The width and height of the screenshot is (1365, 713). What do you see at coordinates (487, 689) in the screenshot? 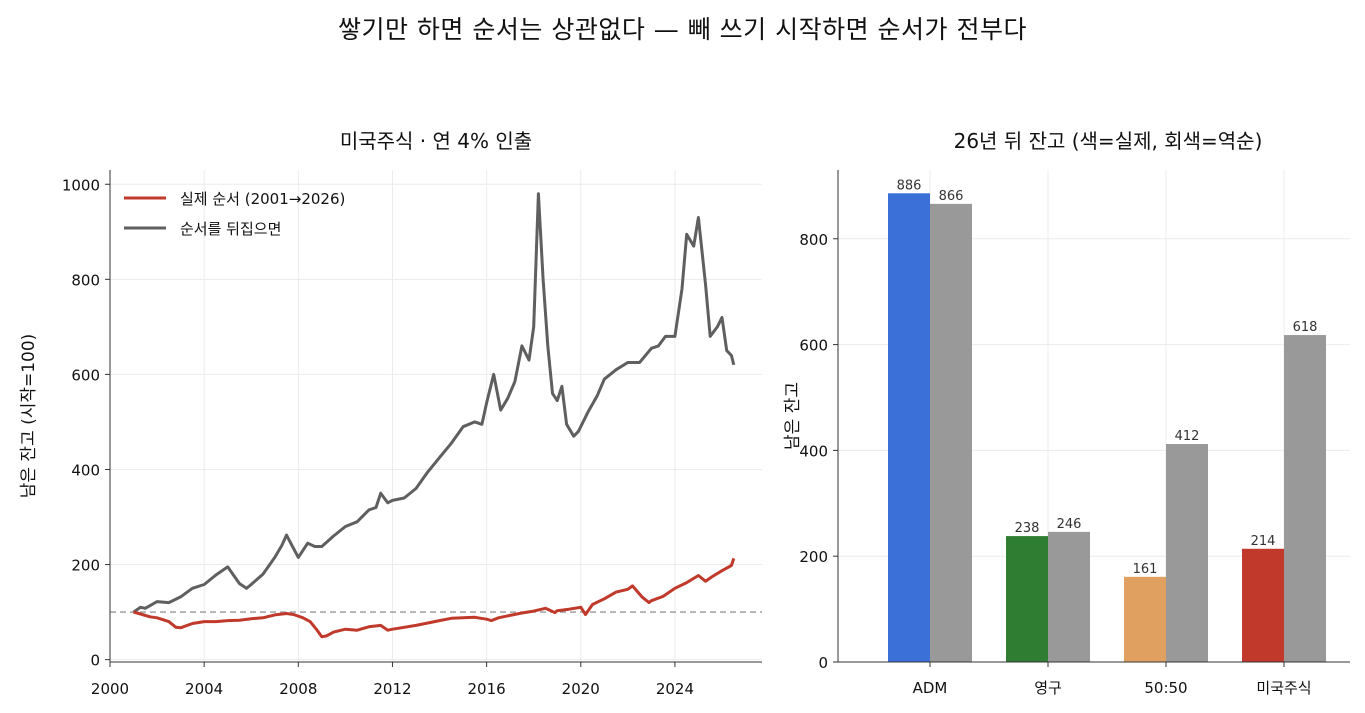
I see `x-tick-label: 2016` at bounding box center [487, 689].